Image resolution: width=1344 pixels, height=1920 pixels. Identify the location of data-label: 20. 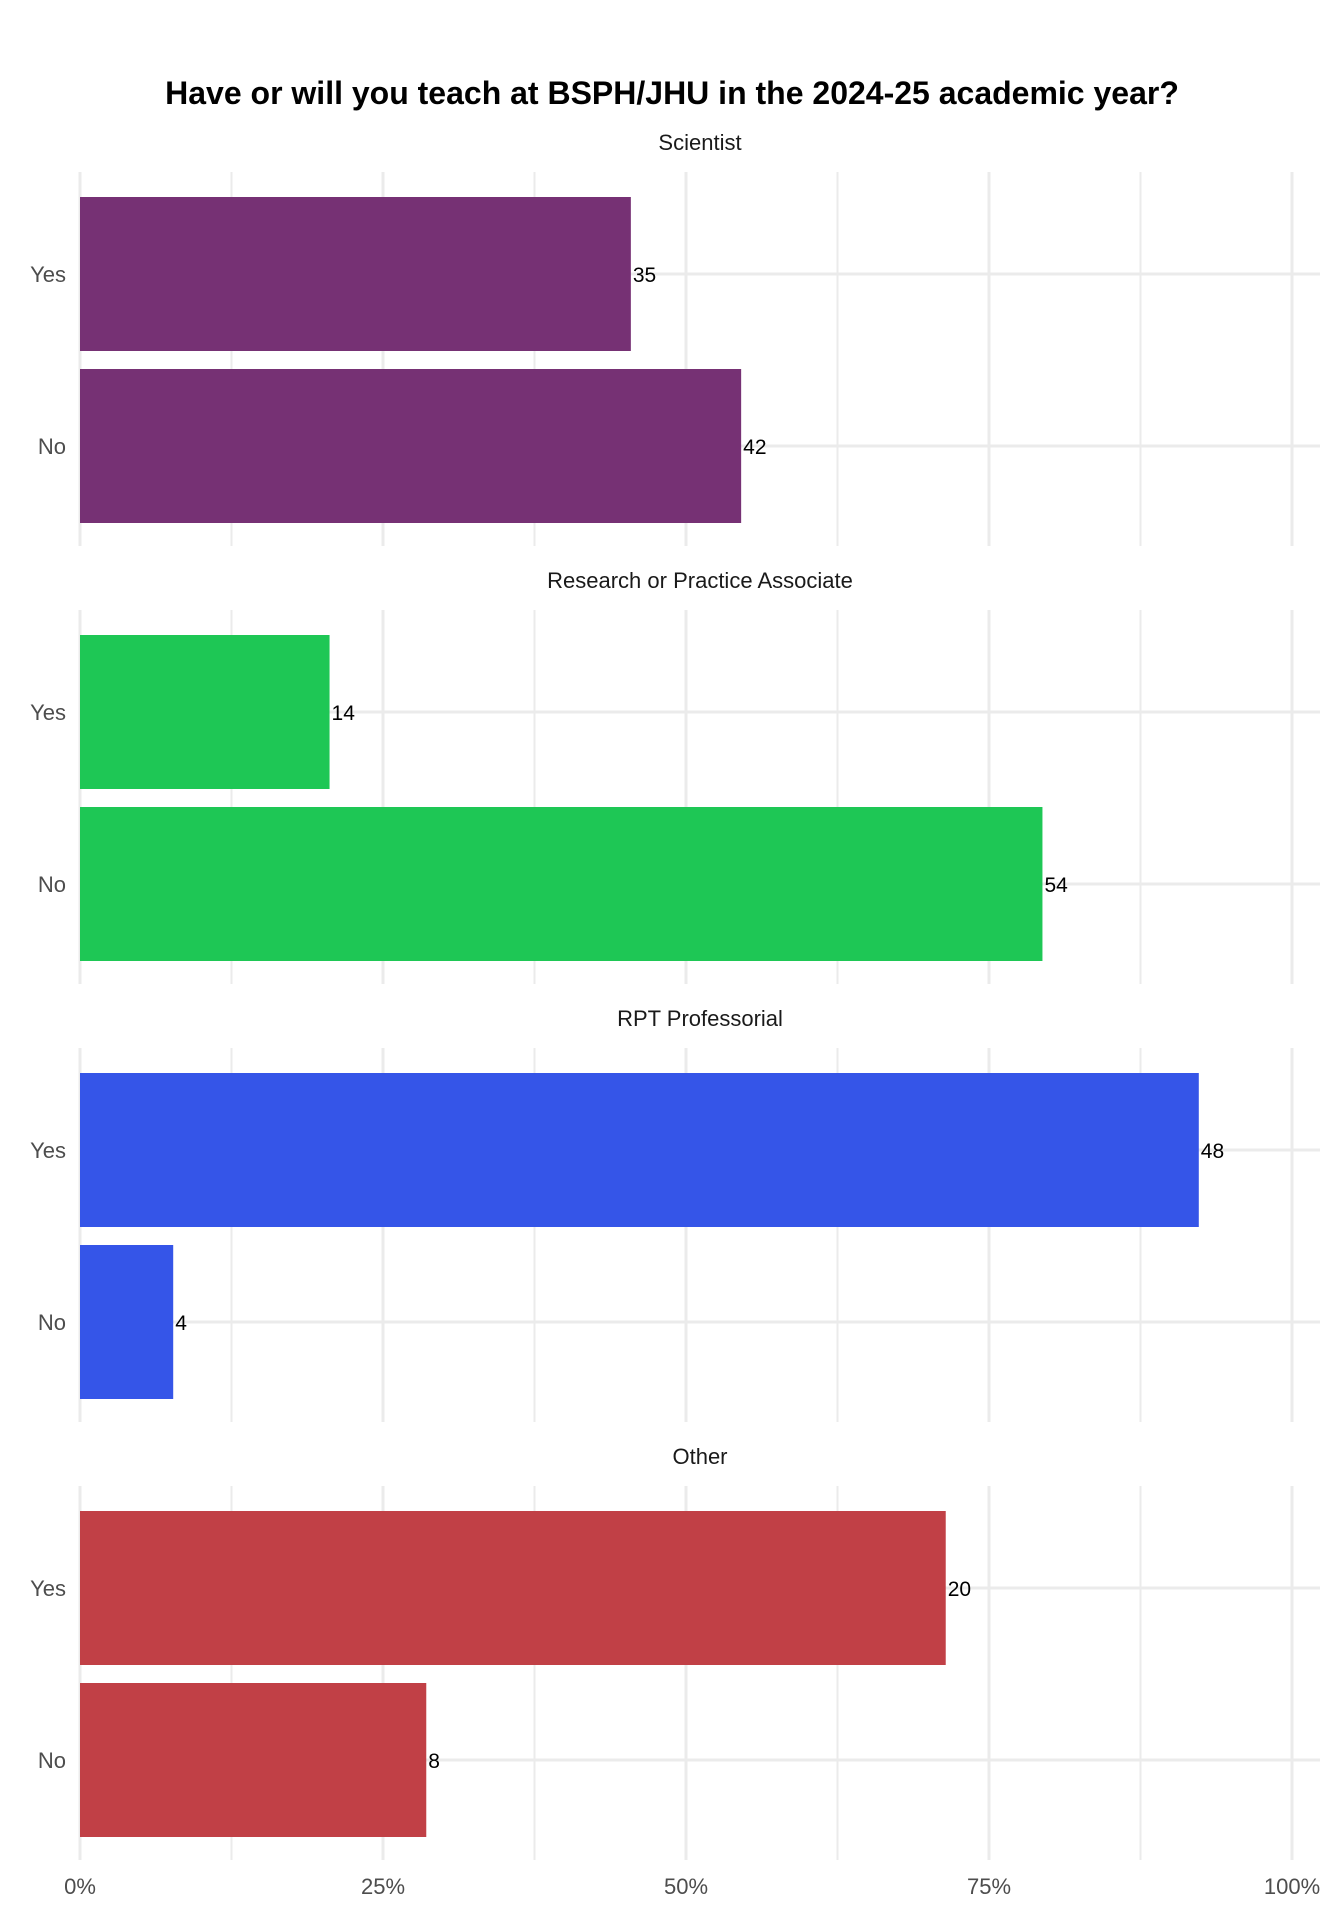
(959, 1589).